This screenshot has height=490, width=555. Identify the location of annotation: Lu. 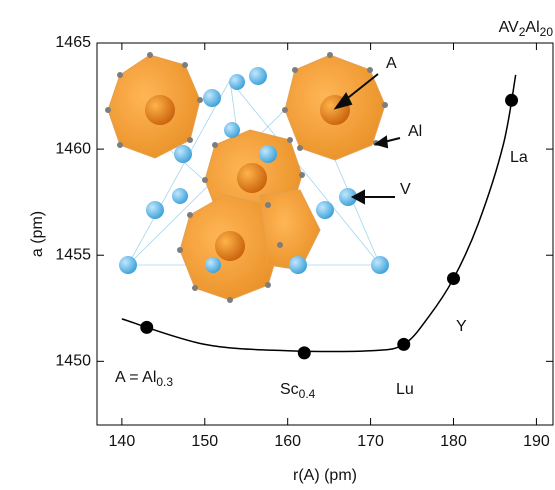
(405, 389).